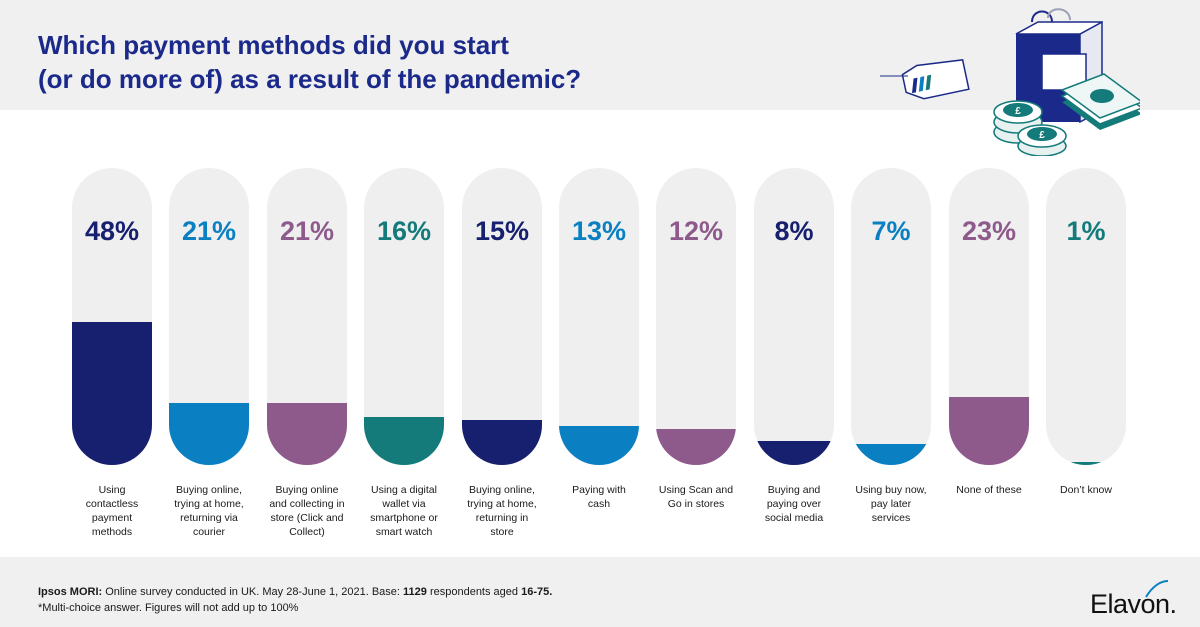 The image size is (1200, 627). I want to click on category-label: Don’t know, so click(1086, 490).